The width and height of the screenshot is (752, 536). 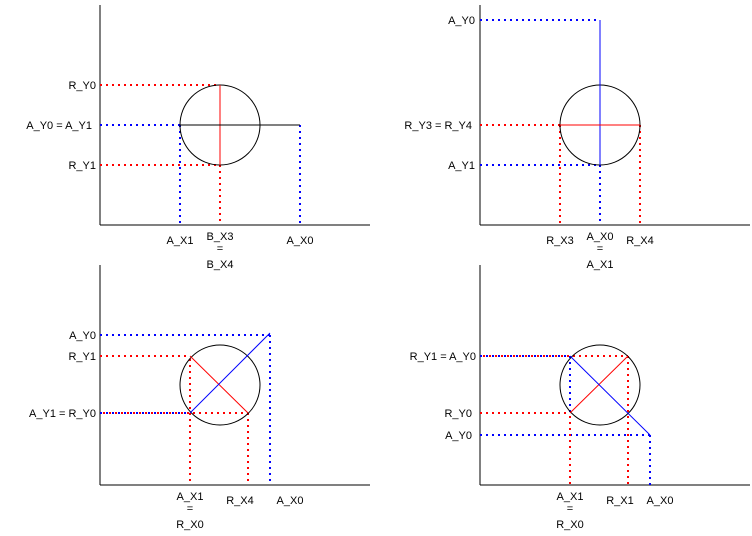 I want to click on label-a-y0-a-y1: A_Y0 = A_Y1, so click(x=59, y=126).